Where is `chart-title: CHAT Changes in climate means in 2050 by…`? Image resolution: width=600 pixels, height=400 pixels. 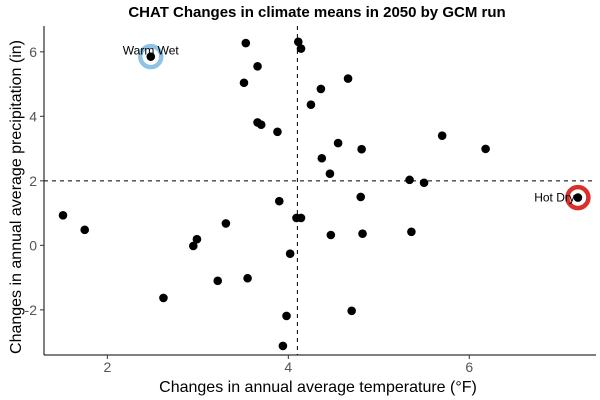 chart-title: CHAT Changes in climate means in 2050 by… is located at coordinates (316, 12).